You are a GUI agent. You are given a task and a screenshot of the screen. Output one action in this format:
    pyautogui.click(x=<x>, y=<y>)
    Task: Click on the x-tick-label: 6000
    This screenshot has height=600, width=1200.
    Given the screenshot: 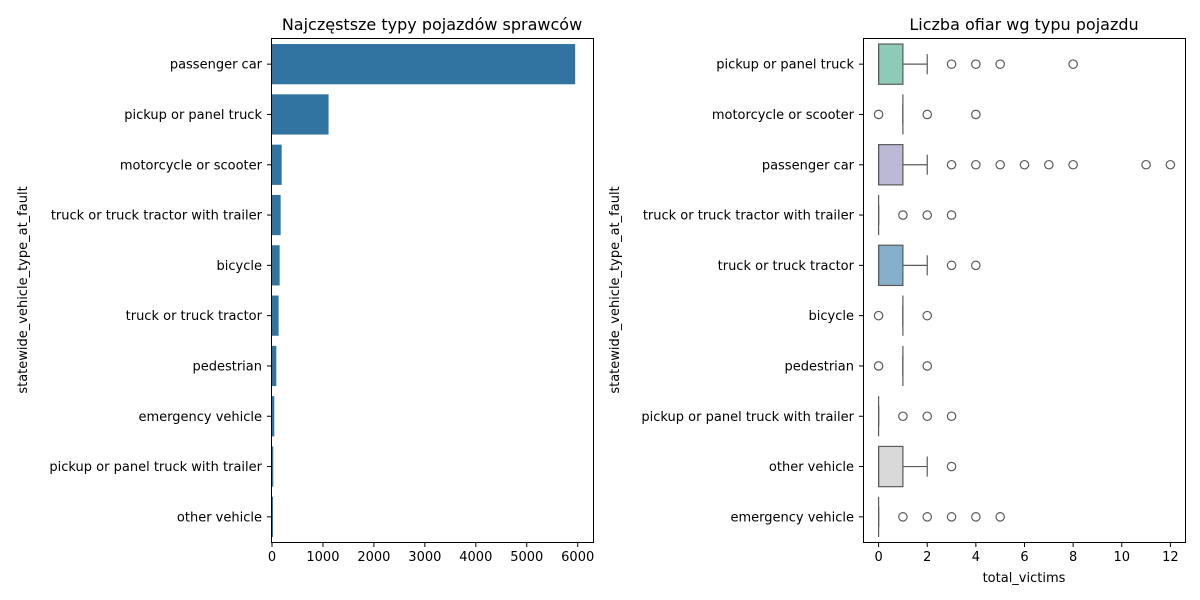 What is the action you would take?
    pyautogui.click(x=577, y=557)
    